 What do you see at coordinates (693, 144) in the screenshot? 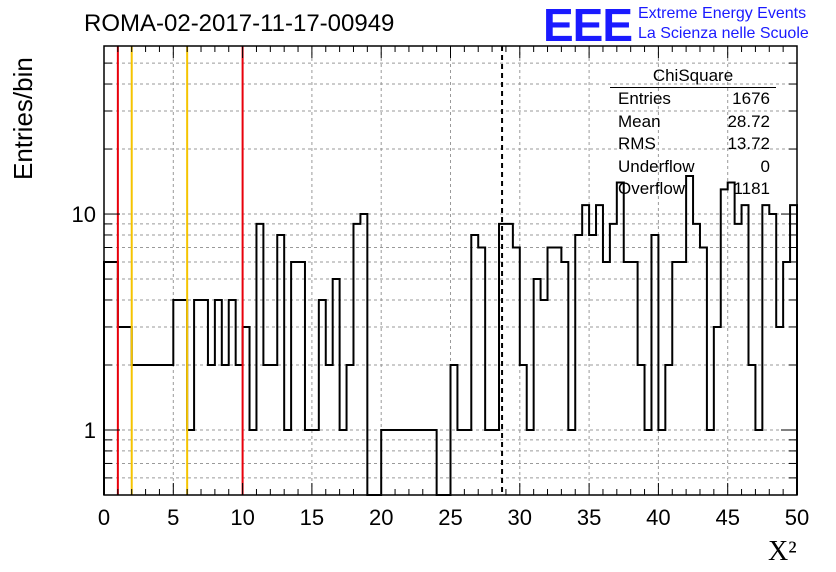
I see `stats-row-rms: RMS 13.72` at bounding box center [693, 144].